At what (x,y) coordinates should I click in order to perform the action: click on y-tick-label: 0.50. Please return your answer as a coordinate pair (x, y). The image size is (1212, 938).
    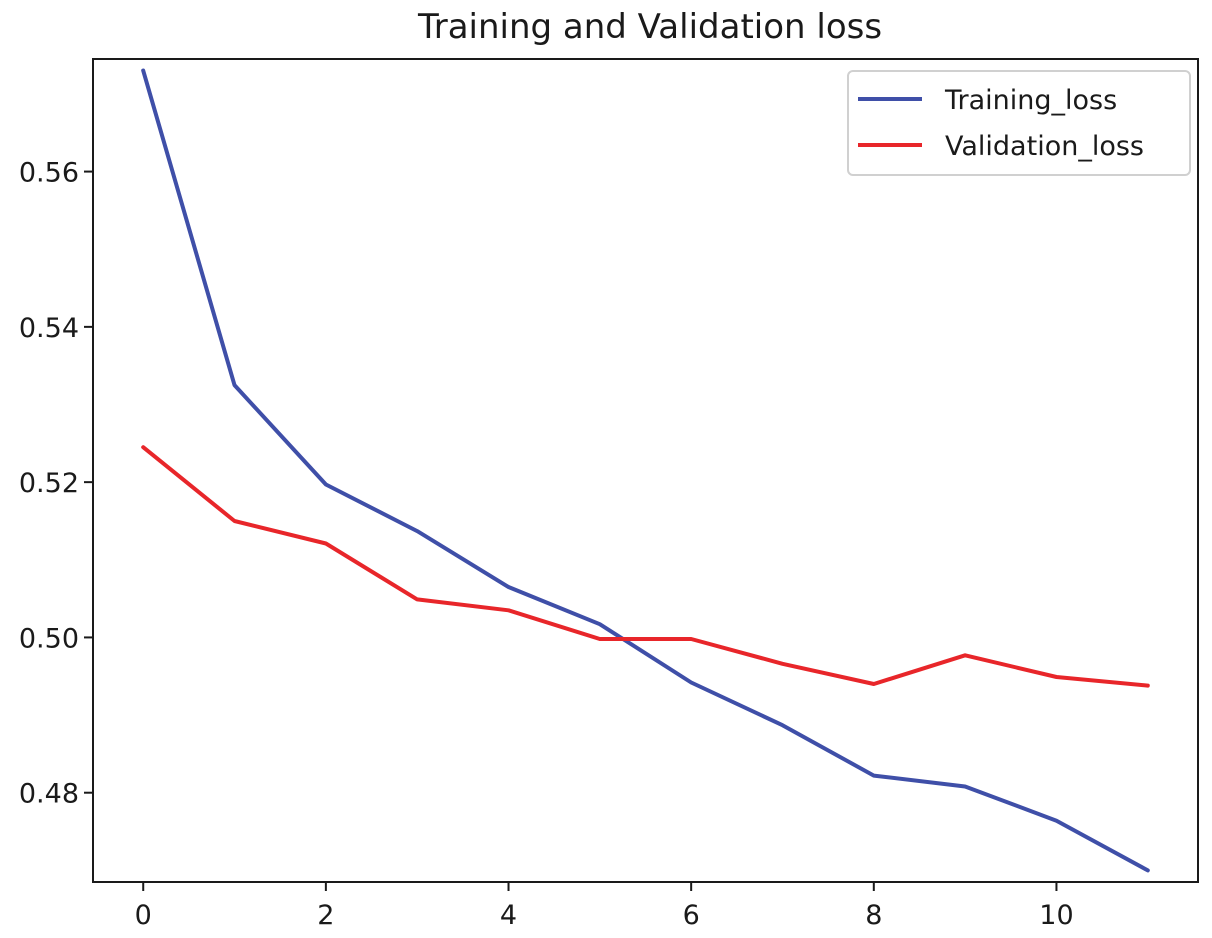
    Looking at the image, I should click on (49, 638).